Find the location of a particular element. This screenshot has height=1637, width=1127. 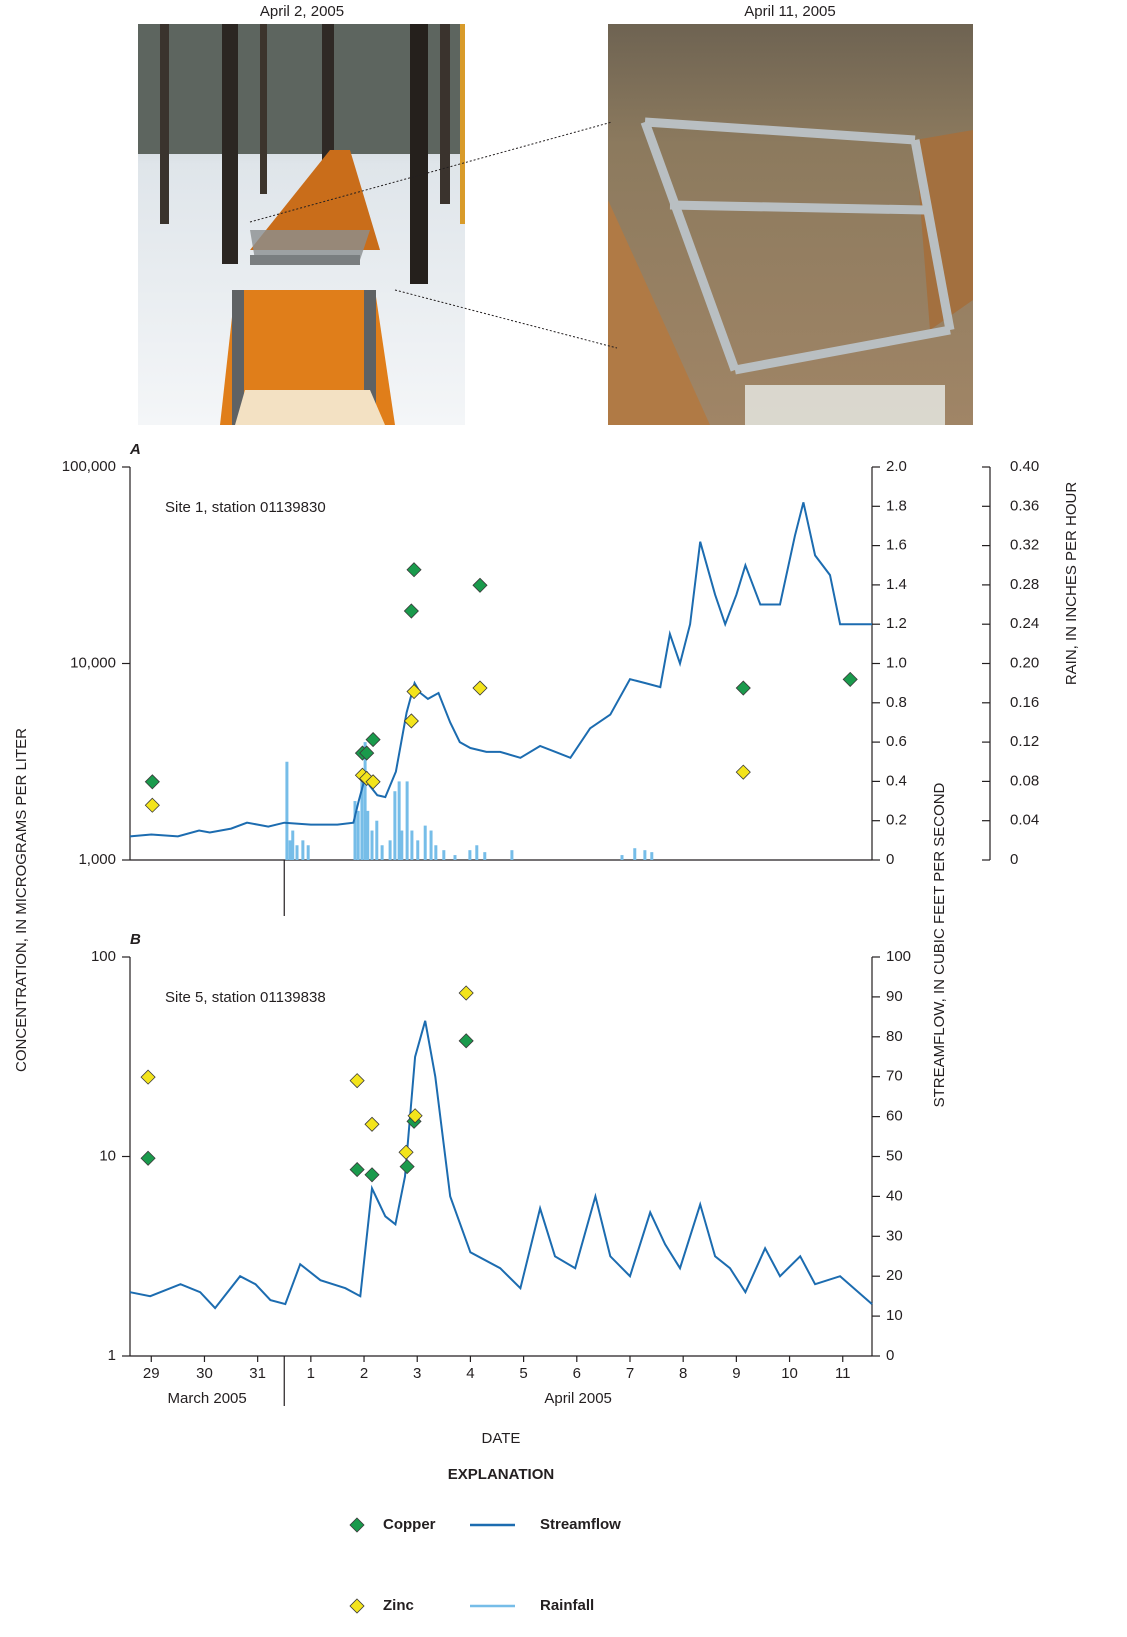

y3-tick-label: 0.04 is located at coordinates (1024, 820).